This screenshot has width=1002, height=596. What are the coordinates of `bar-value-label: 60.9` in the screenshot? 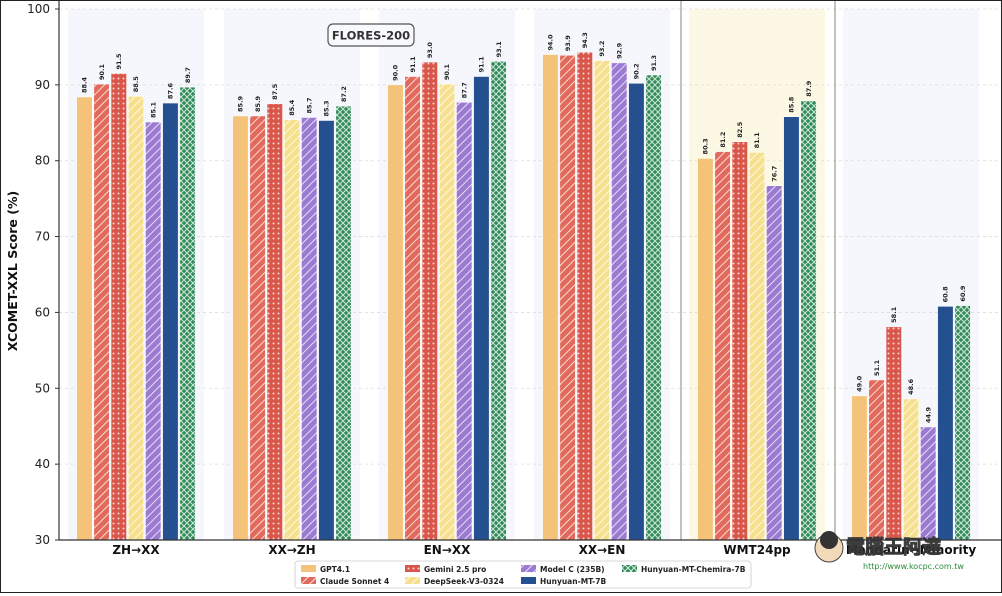 It's located at (963, 293).